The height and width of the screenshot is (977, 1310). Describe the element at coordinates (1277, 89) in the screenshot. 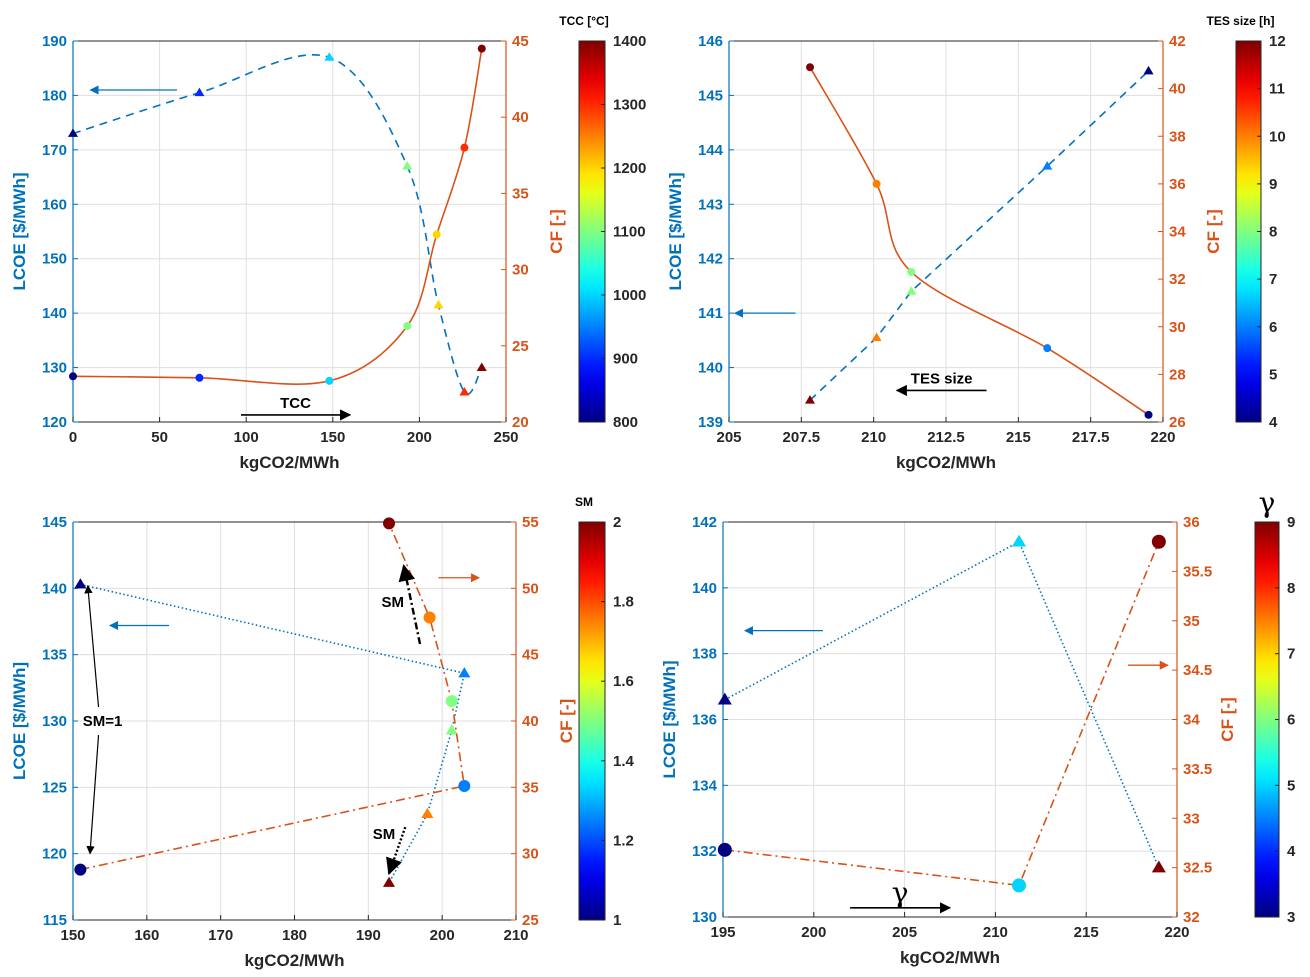

I see `colorbar-tick-label: 11` at that location.